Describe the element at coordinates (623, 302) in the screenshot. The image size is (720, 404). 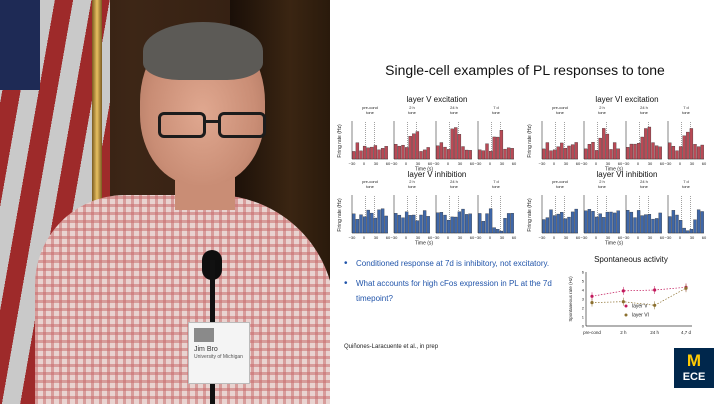
I see `data-point` at that location.